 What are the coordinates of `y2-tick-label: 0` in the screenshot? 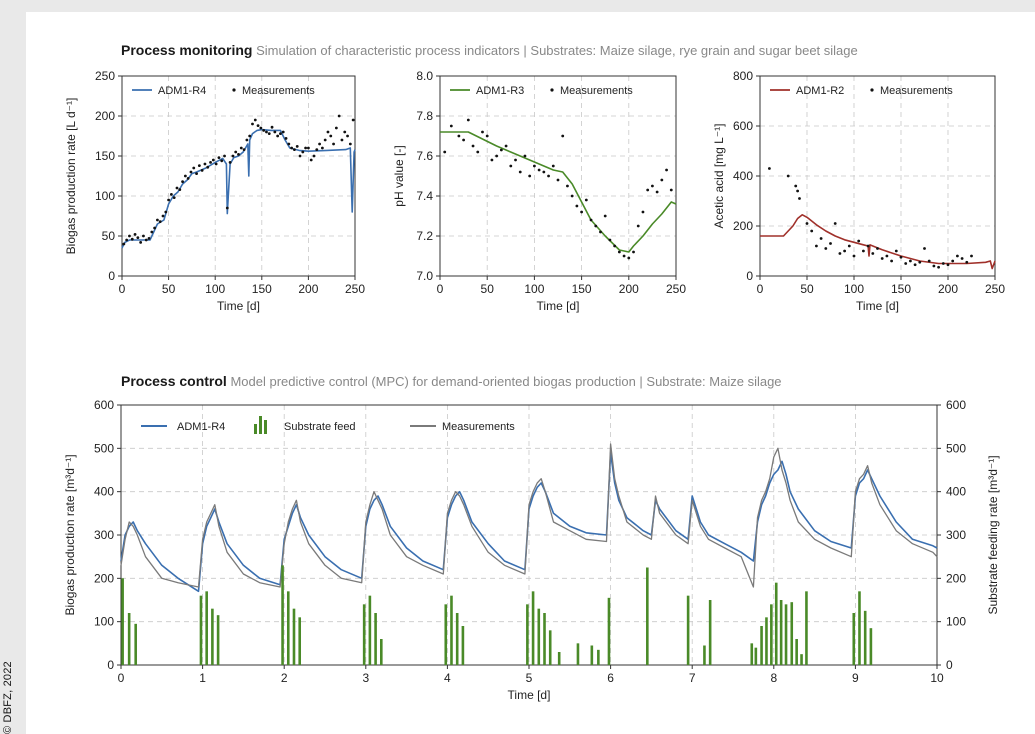 It's located at (949, 665).